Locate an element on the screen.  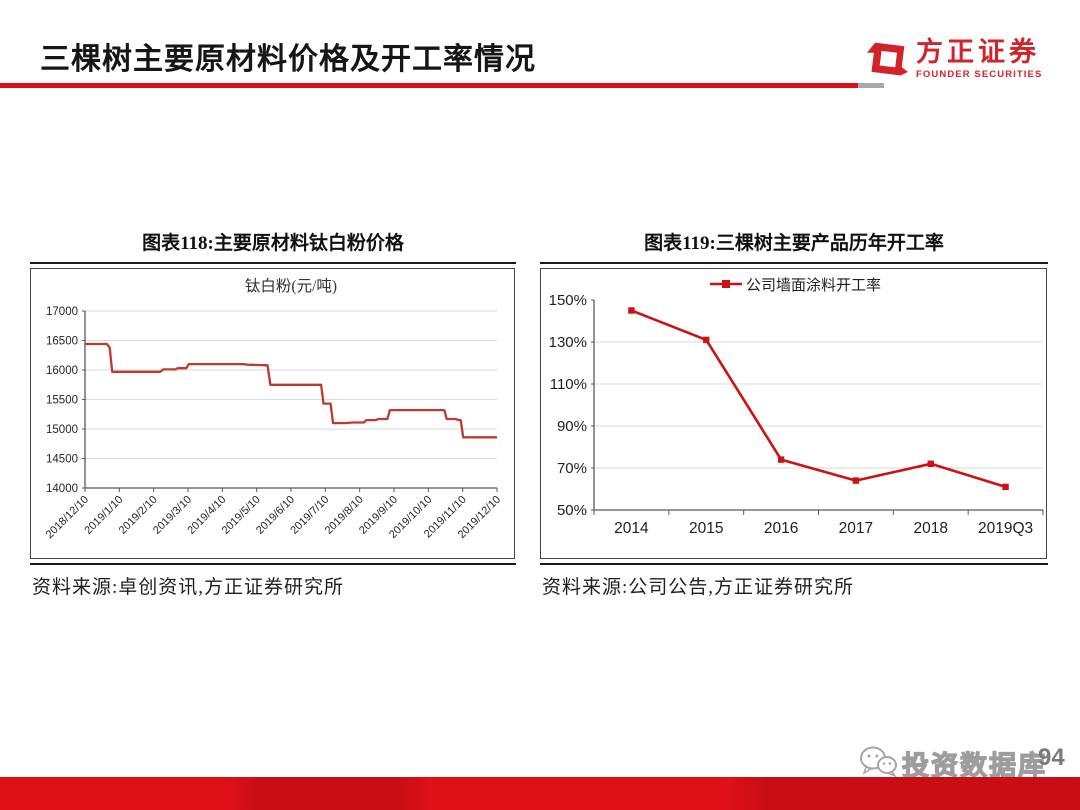
svg-text: 2017 is located at coordinates (856, 528).